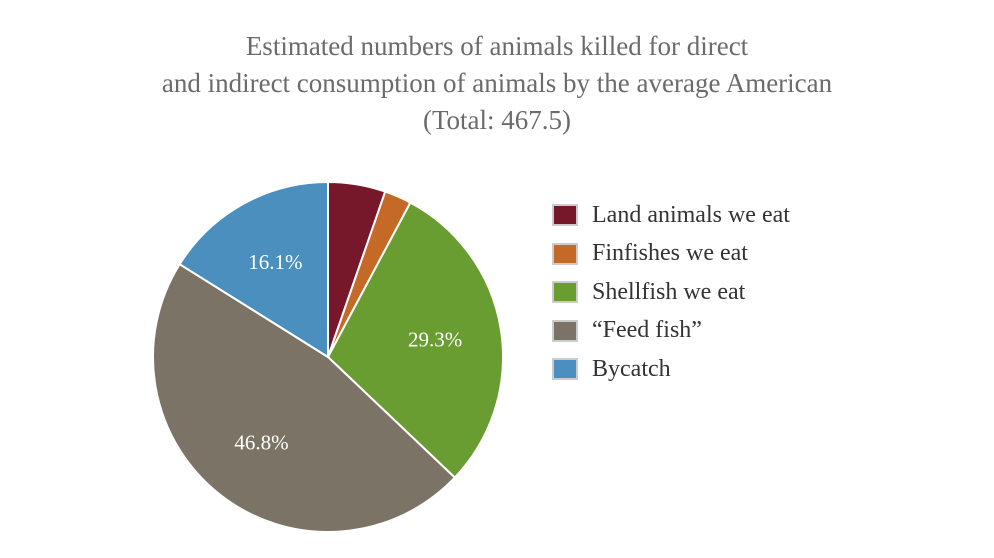 The height and width of the screenshot is (558, 994). Describe the element at coordinates (275, 262) in the screenshot. I see `data-label-4: 16.1%` at that location.